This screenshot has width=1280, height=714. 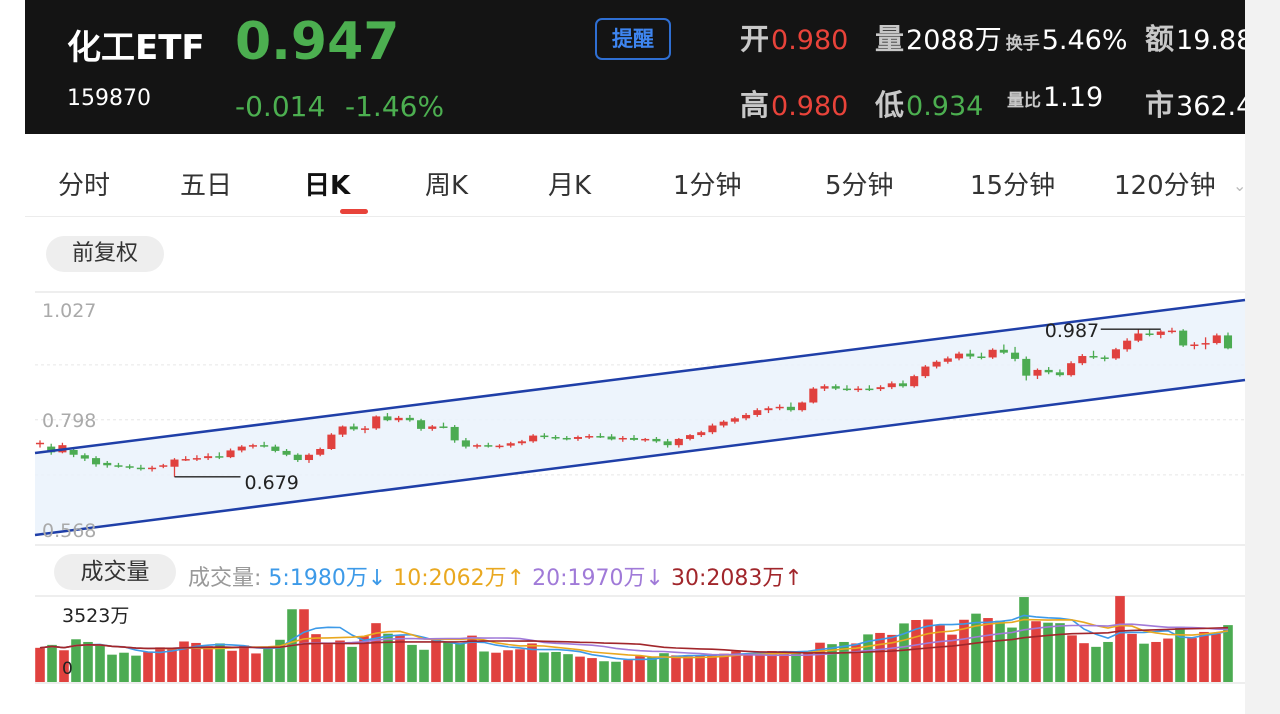 What do you see at coordinates (707, 186) in the screenshot?
I see `tab-1min: 1分钟` at bounding box center [707, 186].